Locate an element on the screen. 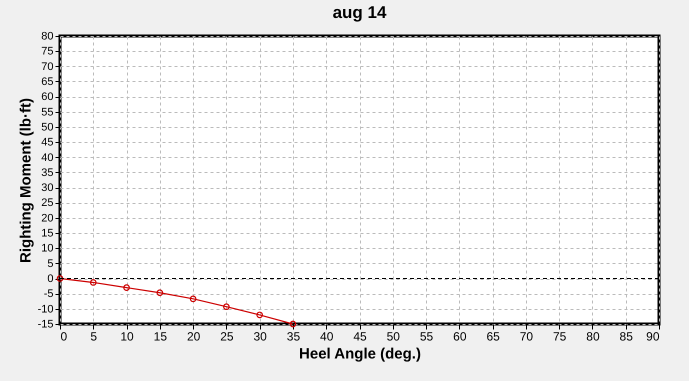 The height and width of the screenshot is (381, 689). y-axis-title: Righting Moment (lb·ft) is located at coordinates (26, 180).